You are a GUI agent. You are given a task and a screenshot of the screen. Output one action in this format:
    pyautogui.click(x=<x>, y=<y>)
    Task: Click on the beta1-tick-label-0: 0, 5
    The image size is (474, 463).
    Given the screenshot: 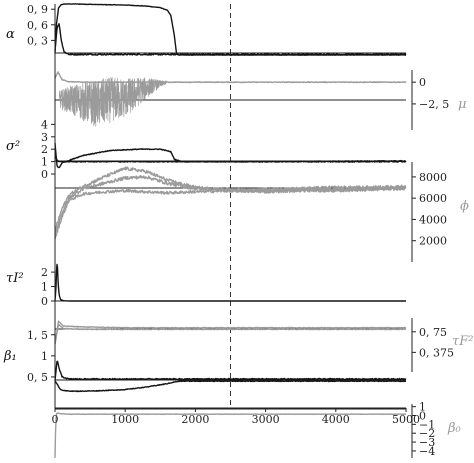 What is the action you would take?
    pyautogui.click(x=37, y=377)
    